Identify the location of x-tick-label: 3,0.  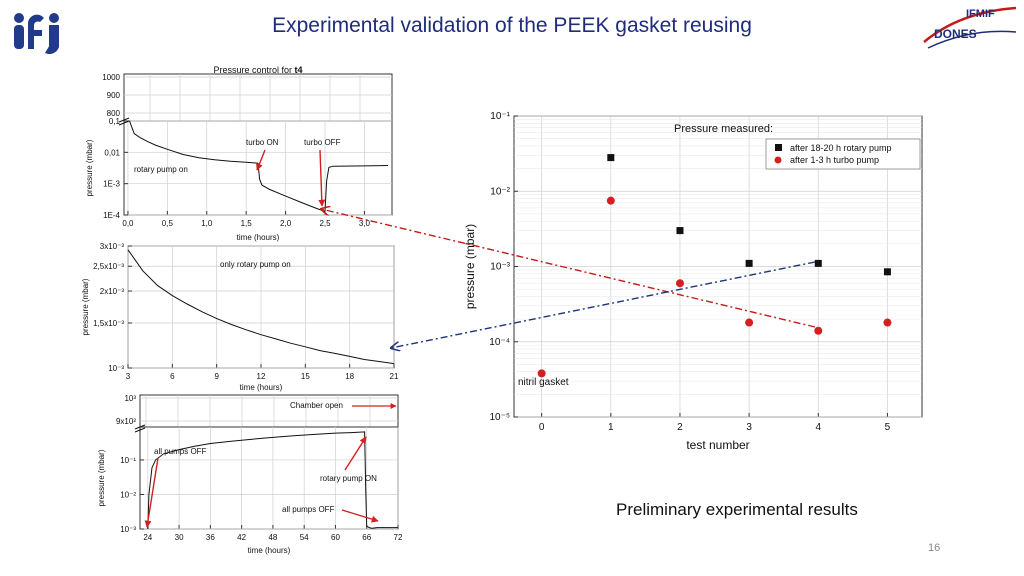
(365, 223).